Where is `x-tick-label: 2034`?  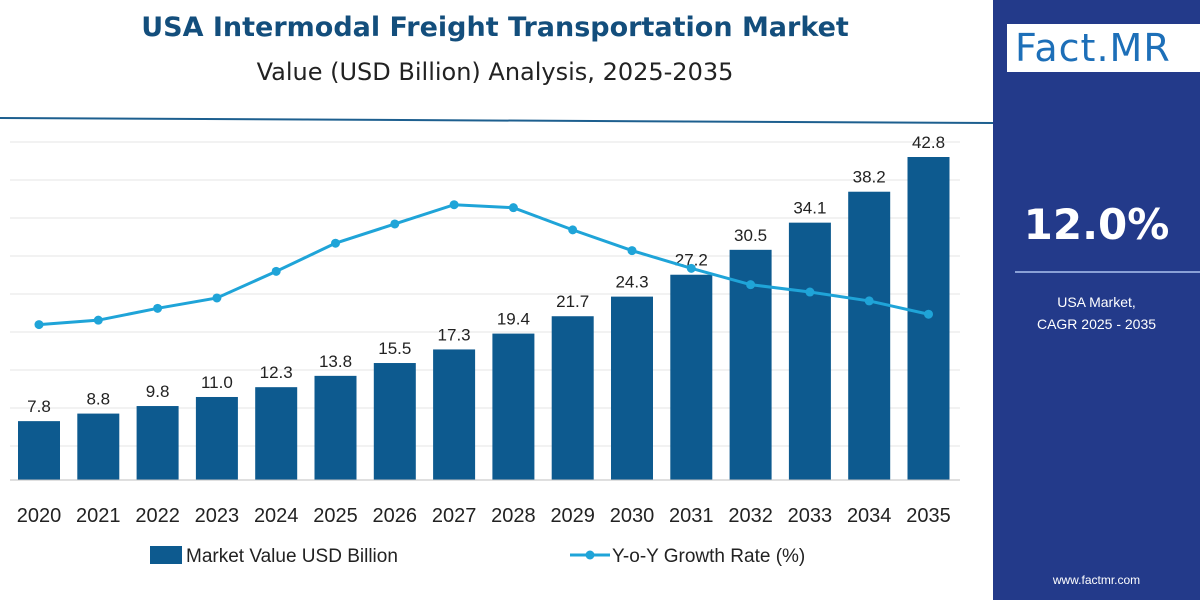
x-tick-label: 2034 is located at coordinates (869, 516).